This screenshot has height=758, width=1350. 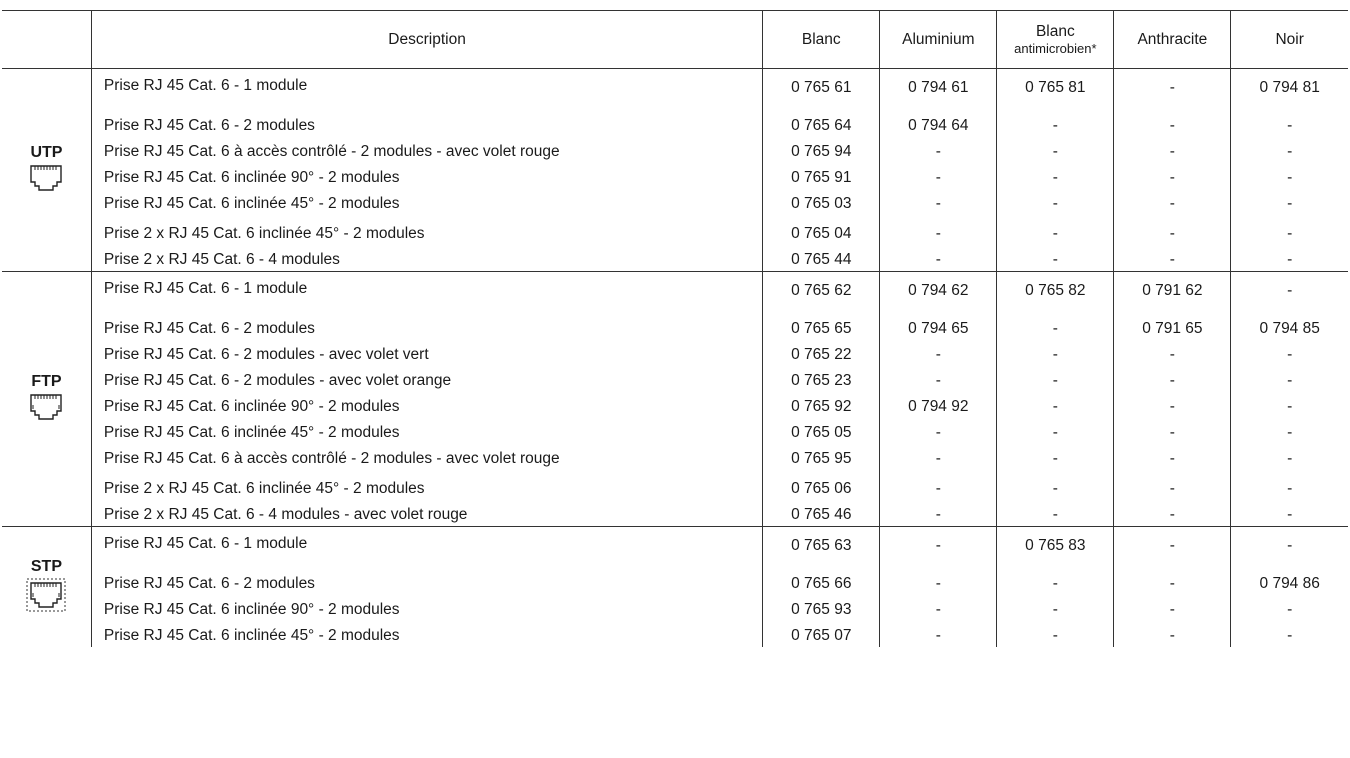 I want to click on cable-type-cell: STP, so click(x=47, y=586).